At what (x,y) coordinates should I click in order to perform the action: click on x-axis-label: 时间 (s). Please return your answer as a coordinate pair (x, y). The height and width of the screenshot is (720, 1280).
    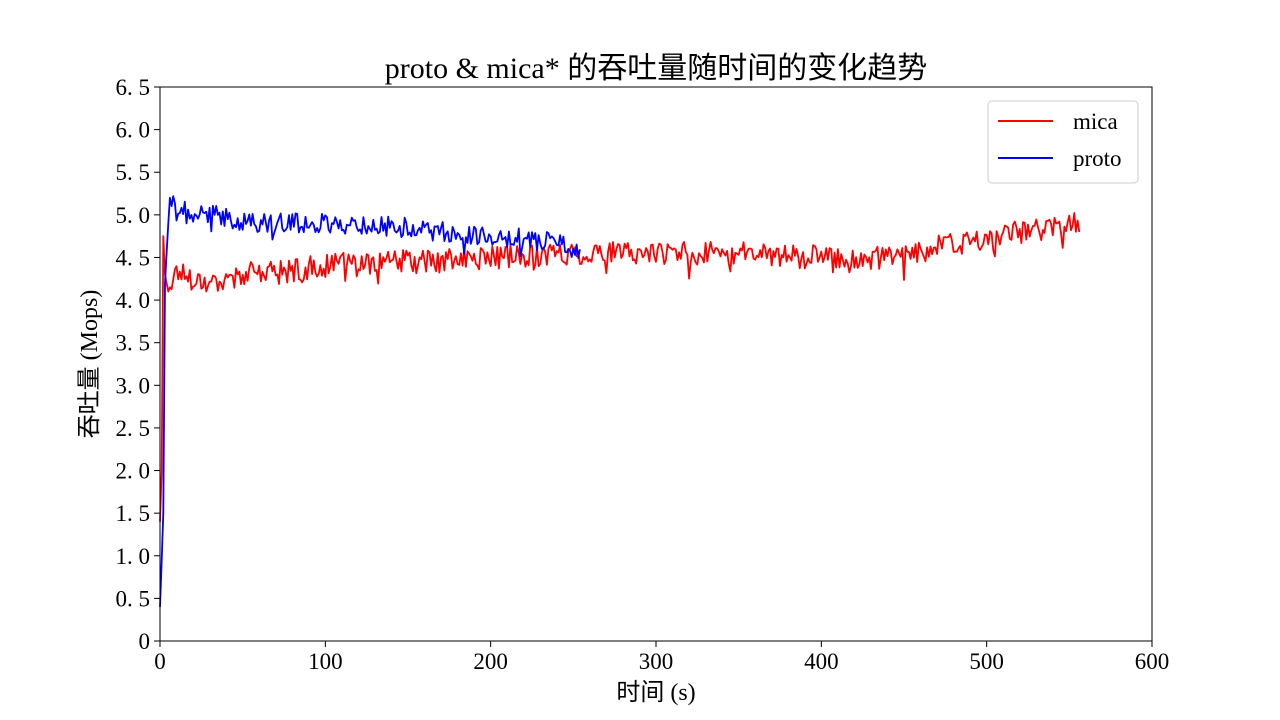
    Looking at the image, I should click on (655, 692).